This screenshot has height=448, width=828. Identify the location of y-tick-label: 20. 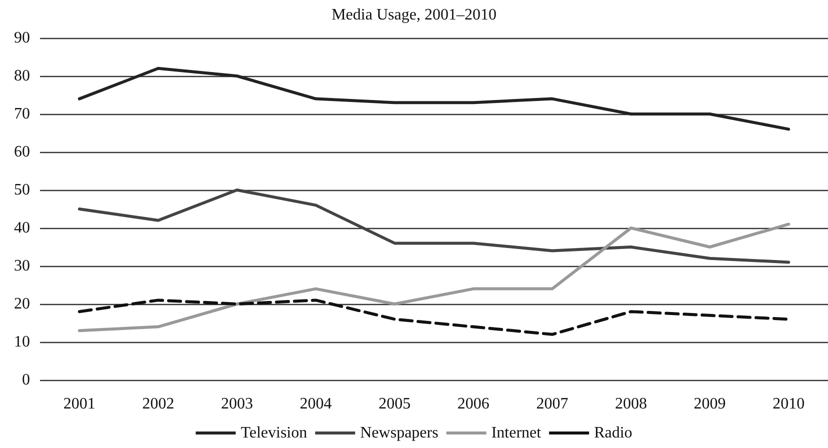
(22, 304).